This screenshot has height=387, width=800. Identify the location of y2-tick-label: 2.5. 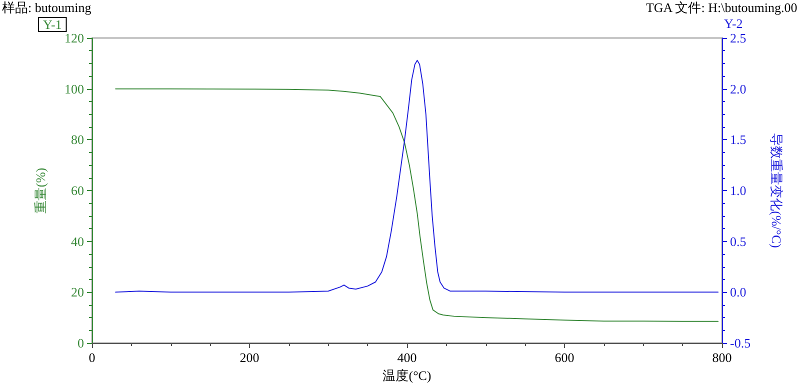
(738, 38).